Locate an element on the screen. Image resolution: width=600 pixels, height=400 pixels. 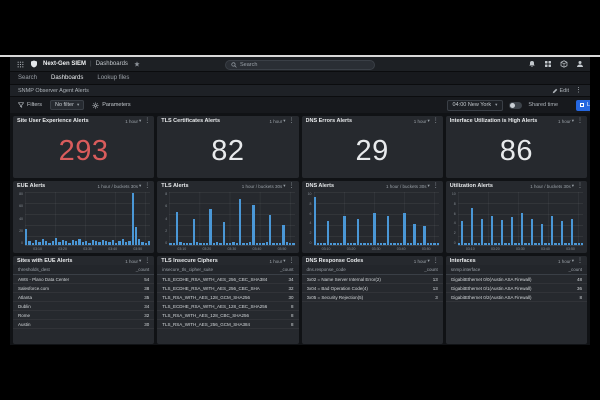
table-row: Atlanta 35 is located at coordinates (84, 297).